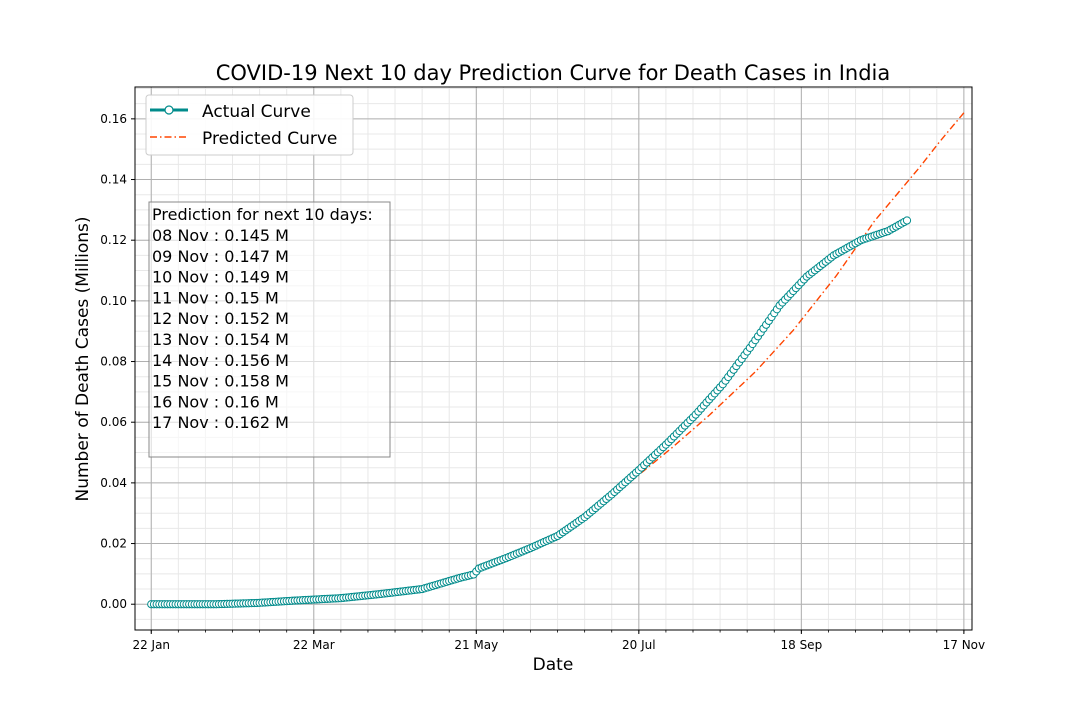 The height and width of the screenshot is (724, 1080). I want to click on y-tick-label: 0.06, so click(113, 422).